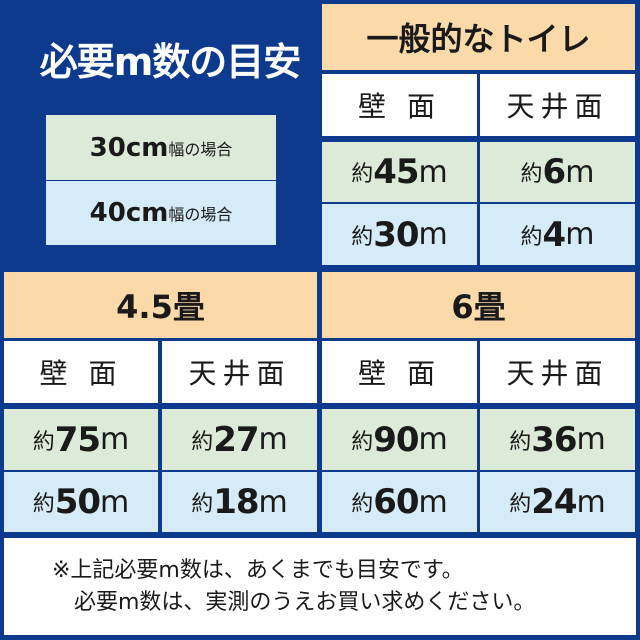  What do you see at coordinates (396, 234) in the screenshot?
I see `value-number: 30` at bounding box center [396, 234].